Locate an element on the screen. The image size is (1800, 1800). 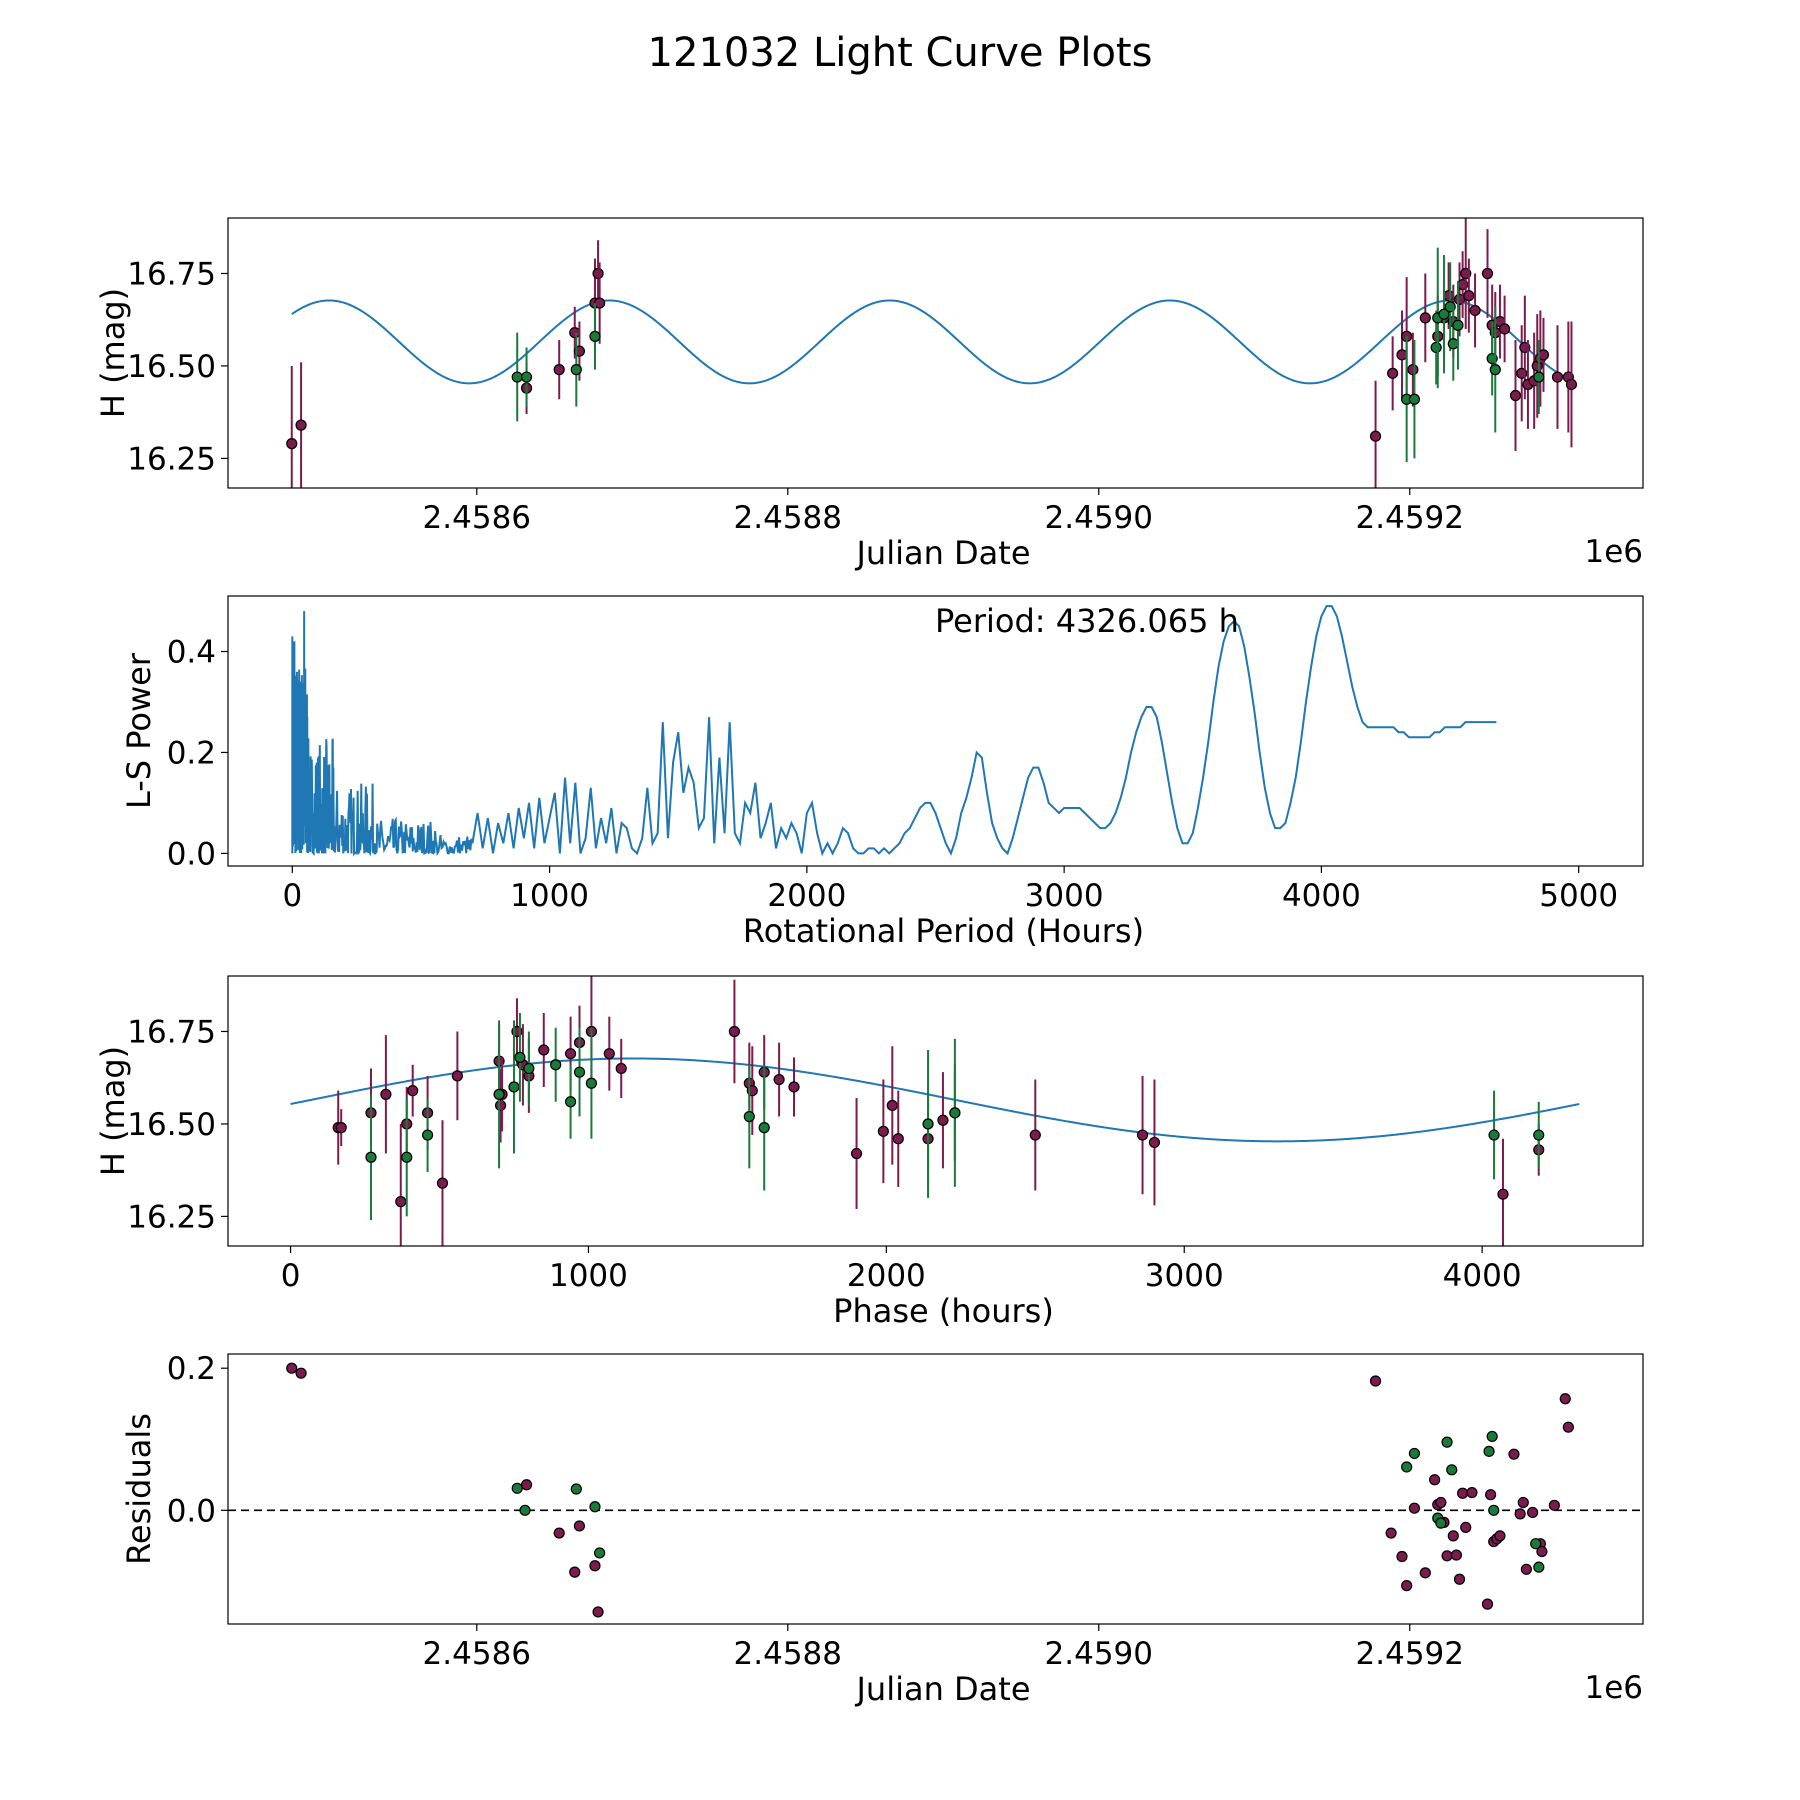
y-tick-label: 16.50 is located at coordinates (171, 367).